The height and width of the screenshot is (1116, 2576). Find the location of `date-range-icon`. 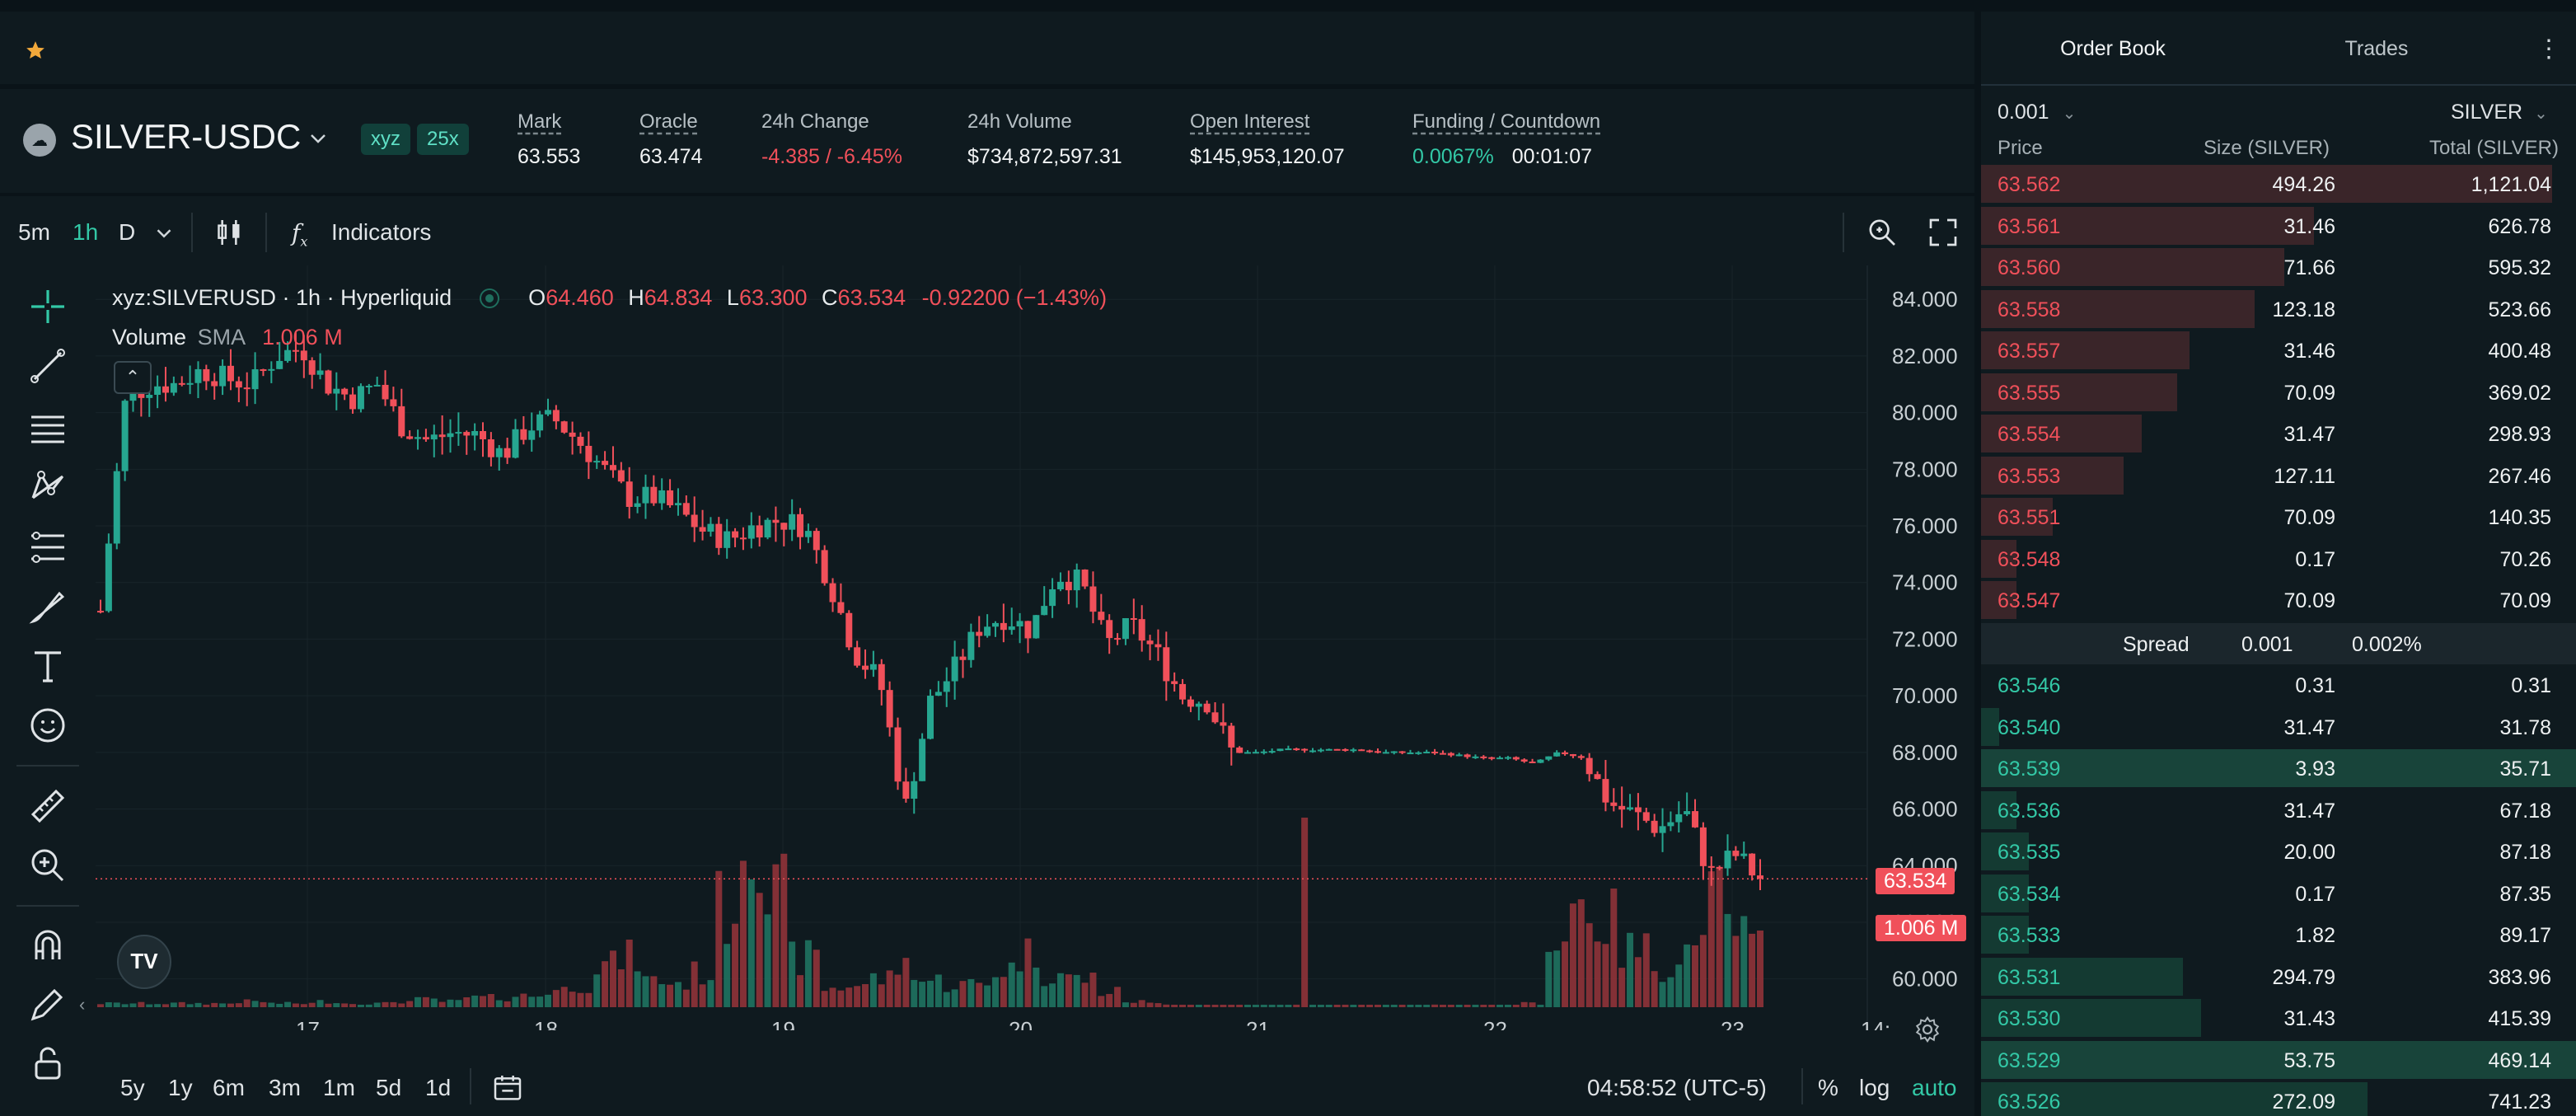

date-range-icon is located at coordinates (507, 1087).